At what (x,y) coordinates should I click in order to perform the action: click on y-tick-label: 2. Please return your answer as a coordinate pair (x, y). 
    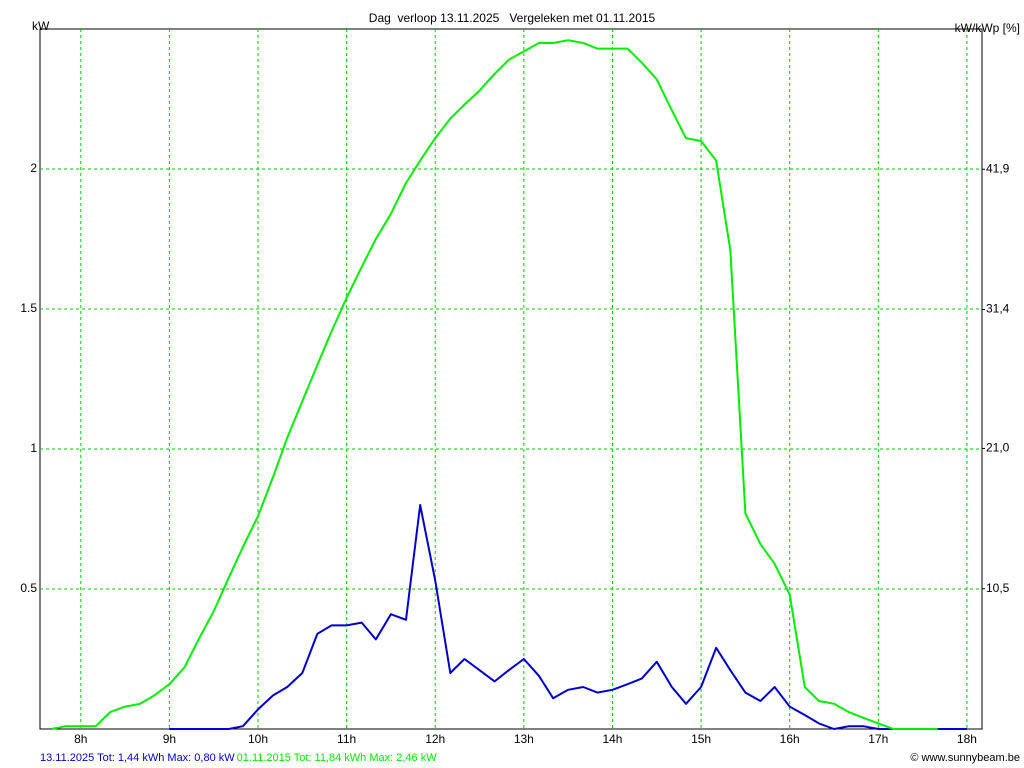
    Looking at the image, I should click on (33, 168).